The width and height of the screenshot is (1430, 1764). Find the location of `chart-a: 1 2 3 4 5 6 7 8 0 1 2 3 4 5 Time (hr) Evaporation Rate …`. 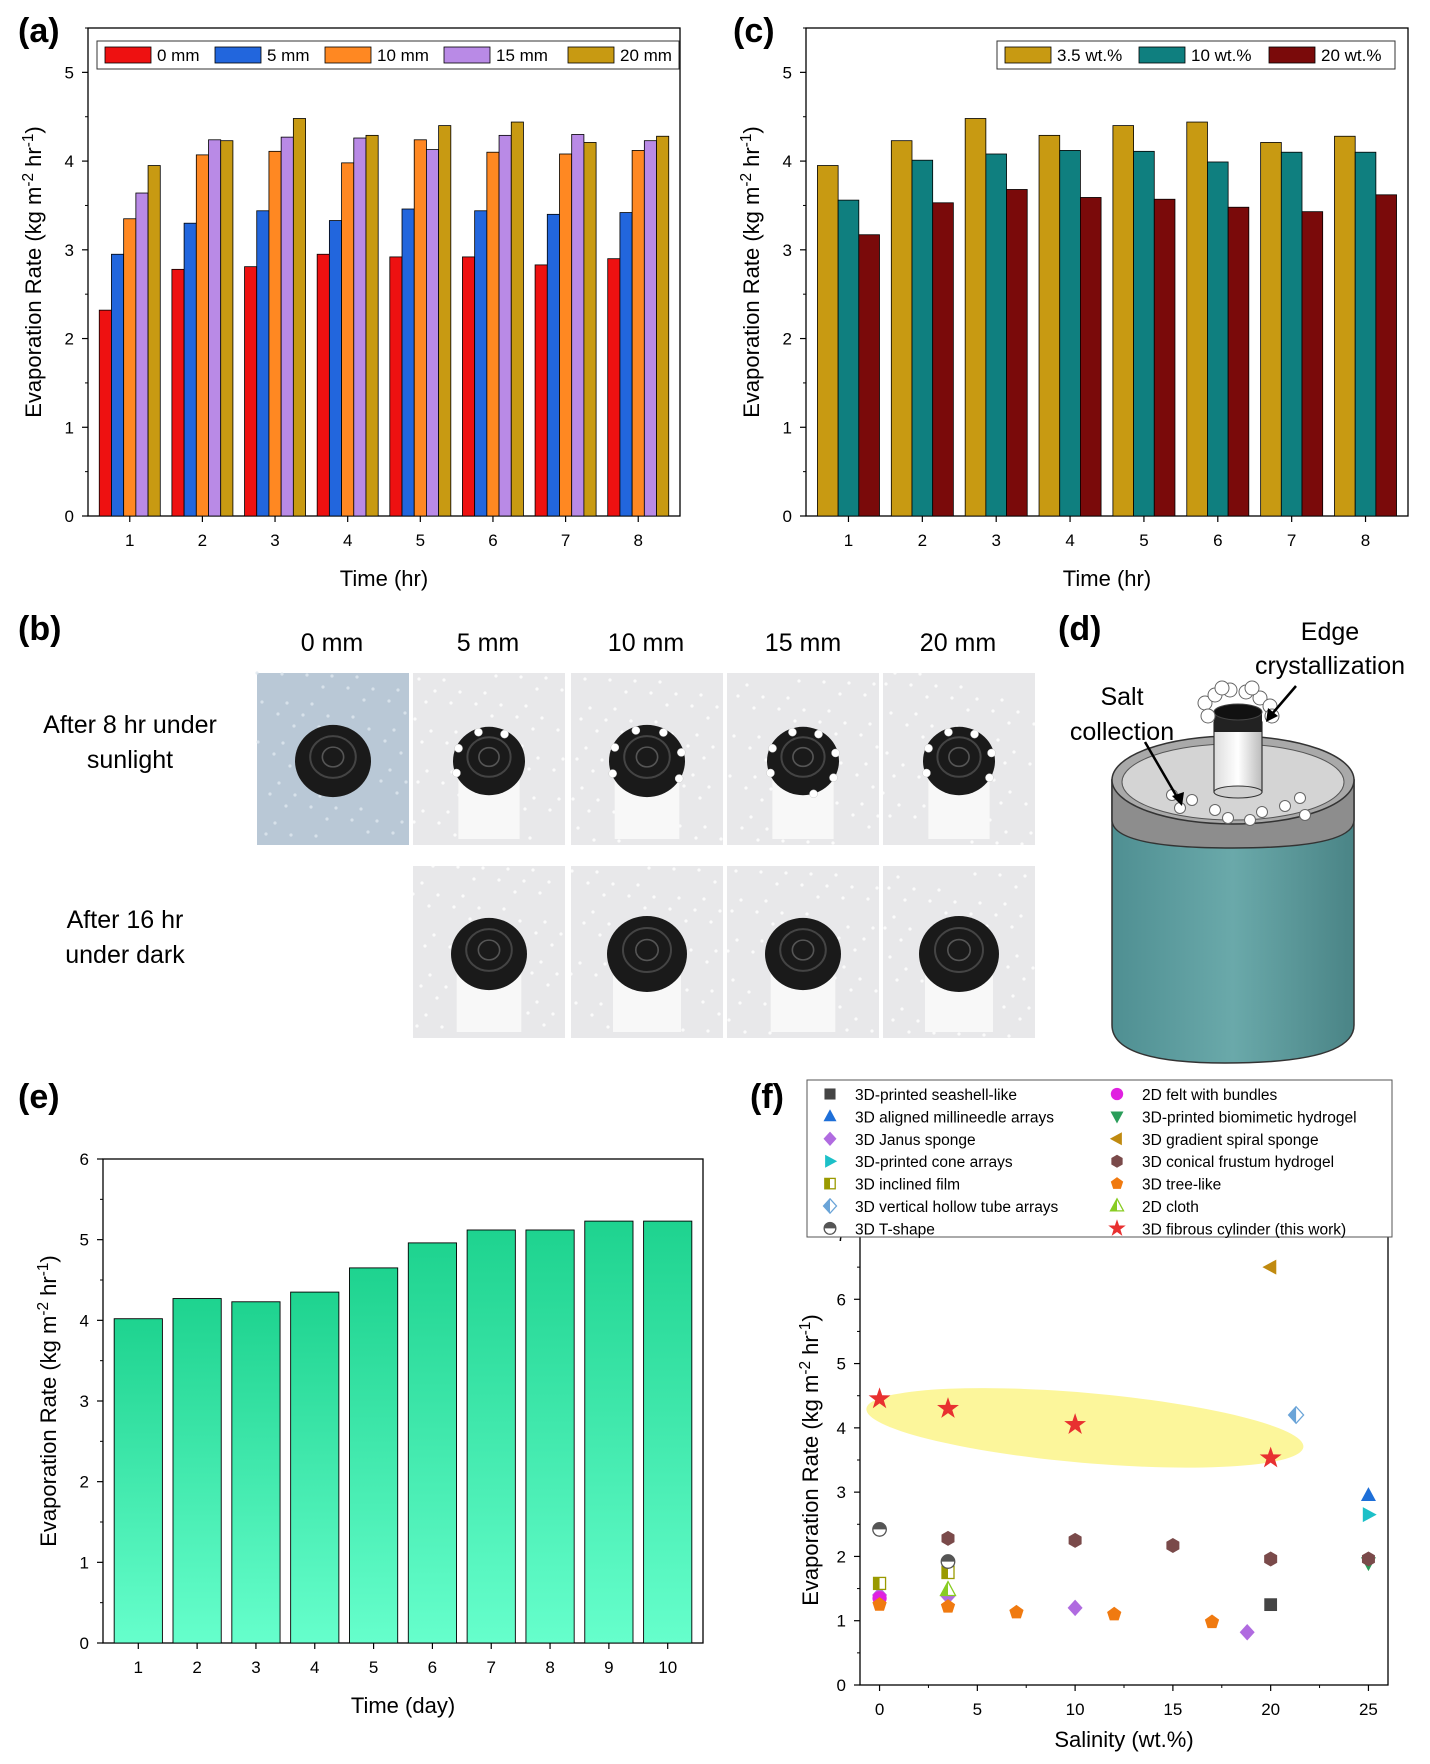

chart-a: 1 2 3 4 5 6 7 8 0 1 2 3 4 5 Time (hr) Evaporation Rate … is located at coordinates (350, 309).